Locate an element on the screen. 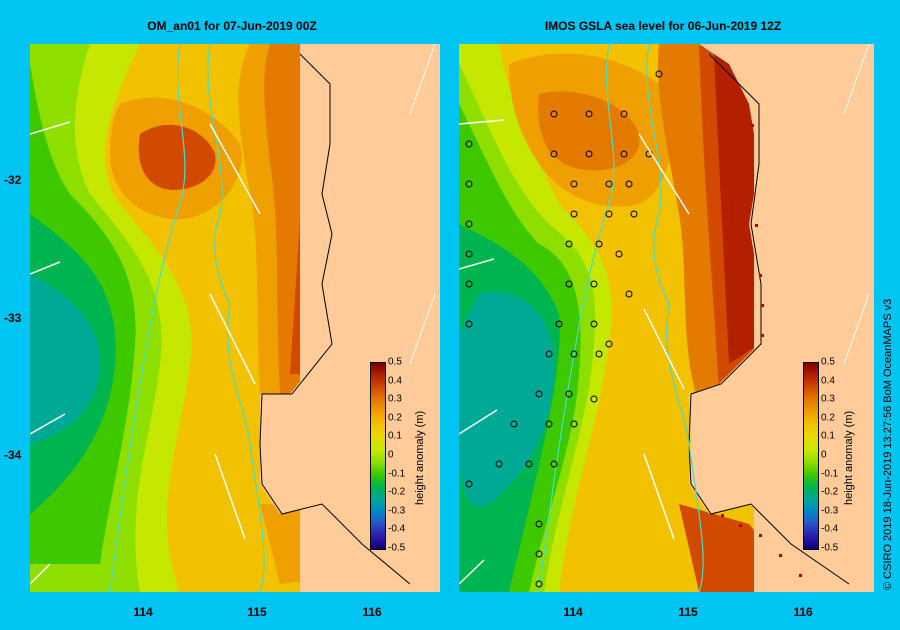 The height and width of the screenshot is (630, 900). coastal-markers is located at coordinates (761, 350).